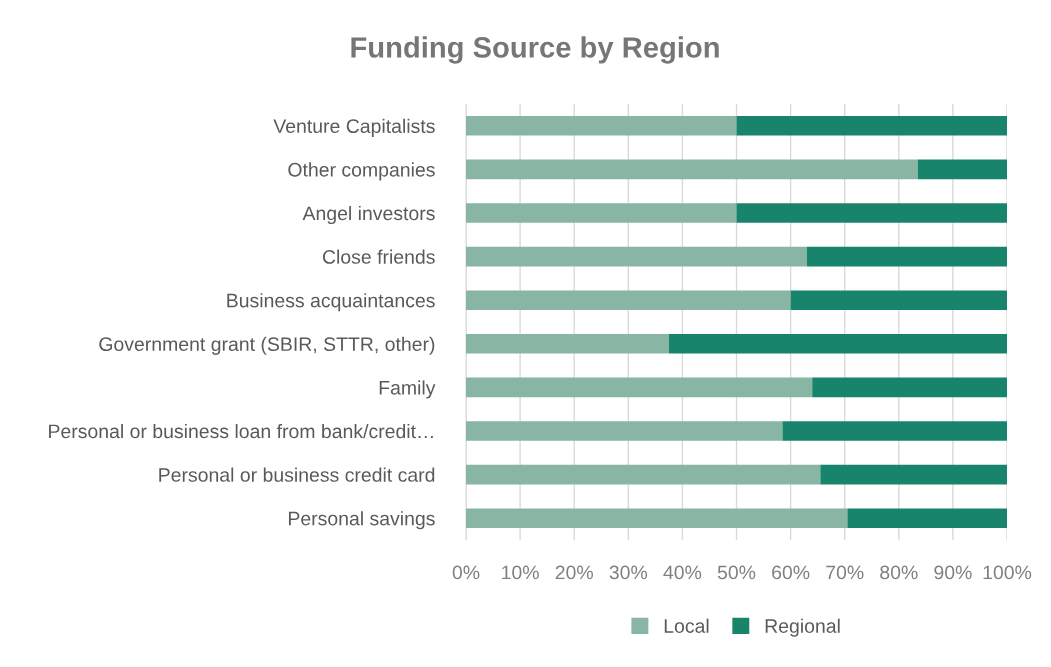 Image resolution: width=1051 pixels, height=667 pixels. Describe the element at coordinates (574, 572) in the screenshot. I see `x-tick-label: 20%` at that location.